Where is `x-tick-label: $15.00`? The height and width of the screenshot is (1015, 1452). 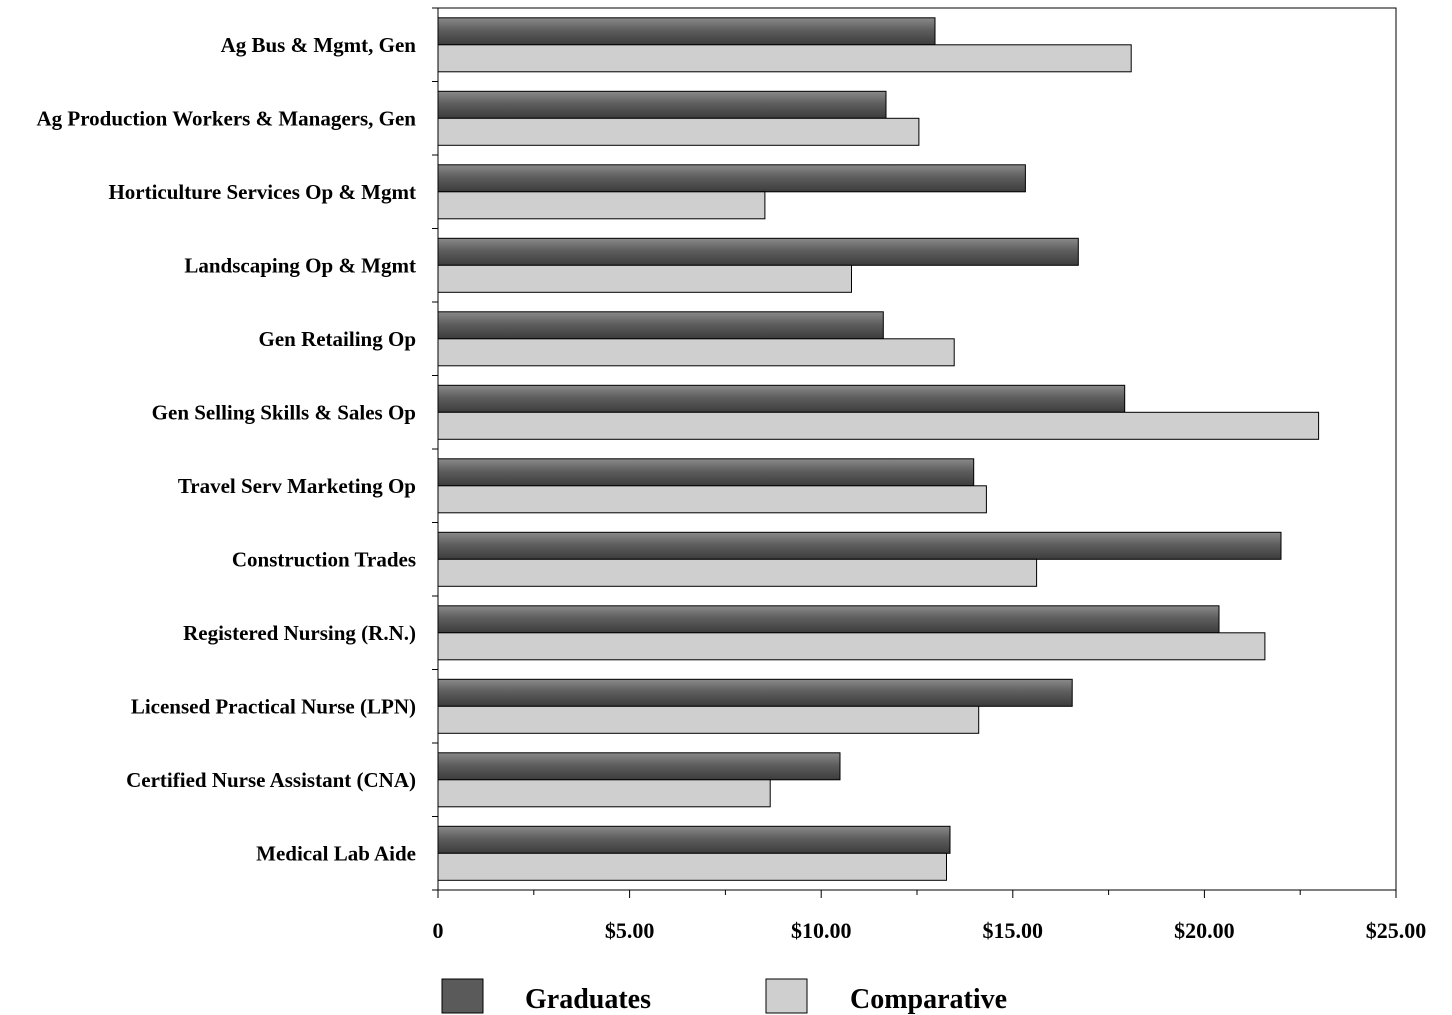 x-tick-label: $15.00 is located at coordinates (1013, 930).